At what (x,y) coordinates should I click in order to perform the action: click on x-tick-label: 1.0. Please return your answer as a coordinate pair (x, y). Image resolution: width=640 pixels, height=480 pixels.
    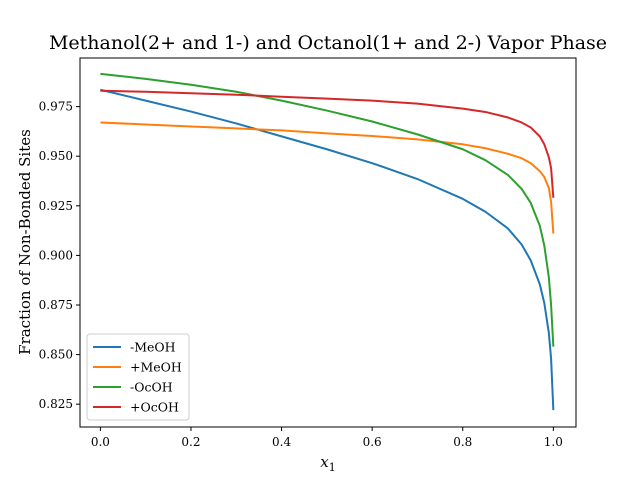
    Looking at the image, I should click on (553, 442).